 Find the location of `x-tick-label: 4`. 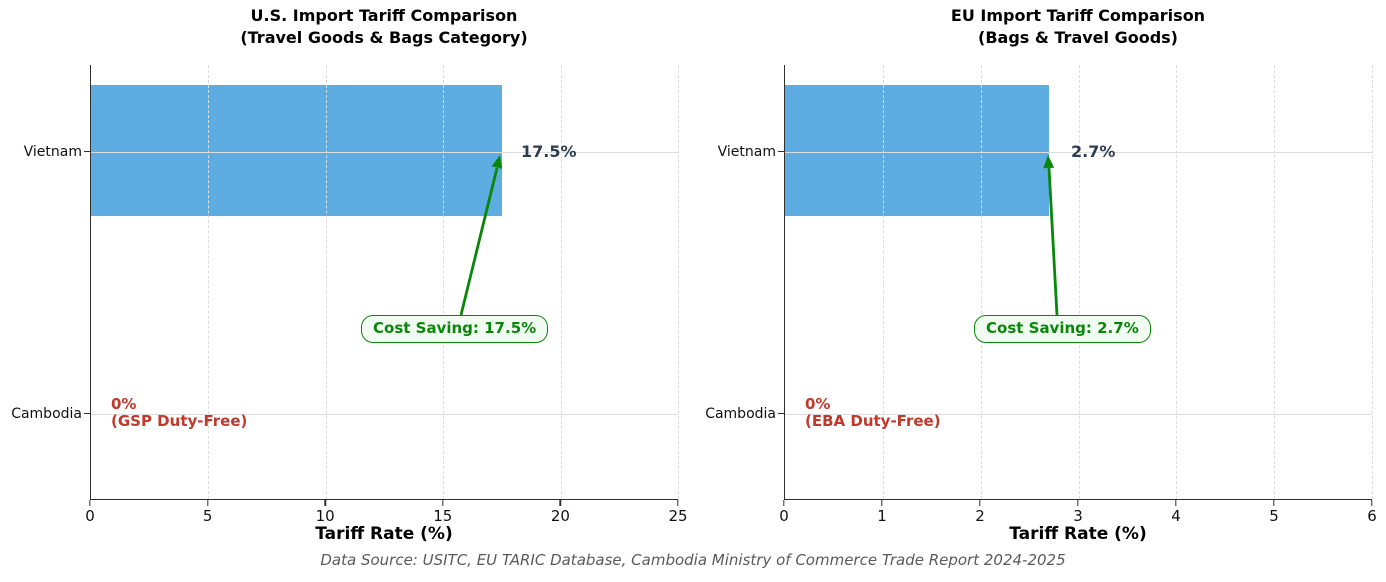

x-tick-label: 4 is located at coordinates (1176, 516).